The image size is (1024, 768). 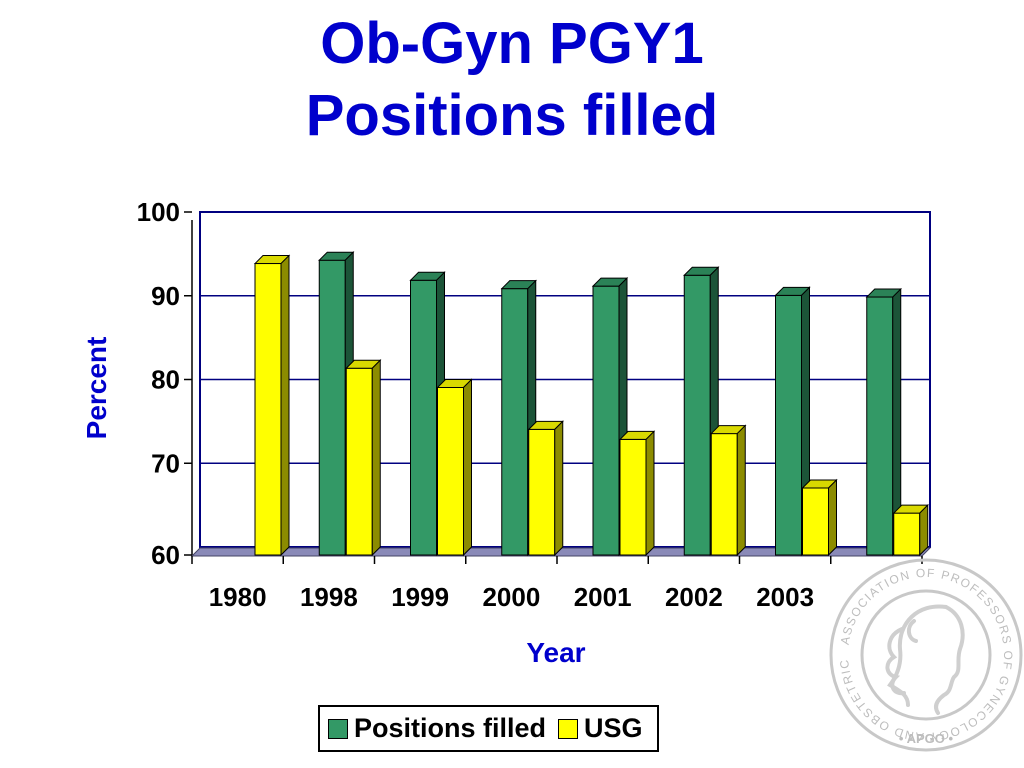 What do you see at coordinates (603, 597) in the screenshot?
I see `x-tick-label-2001: 2001` at bounding box center [603, 597].